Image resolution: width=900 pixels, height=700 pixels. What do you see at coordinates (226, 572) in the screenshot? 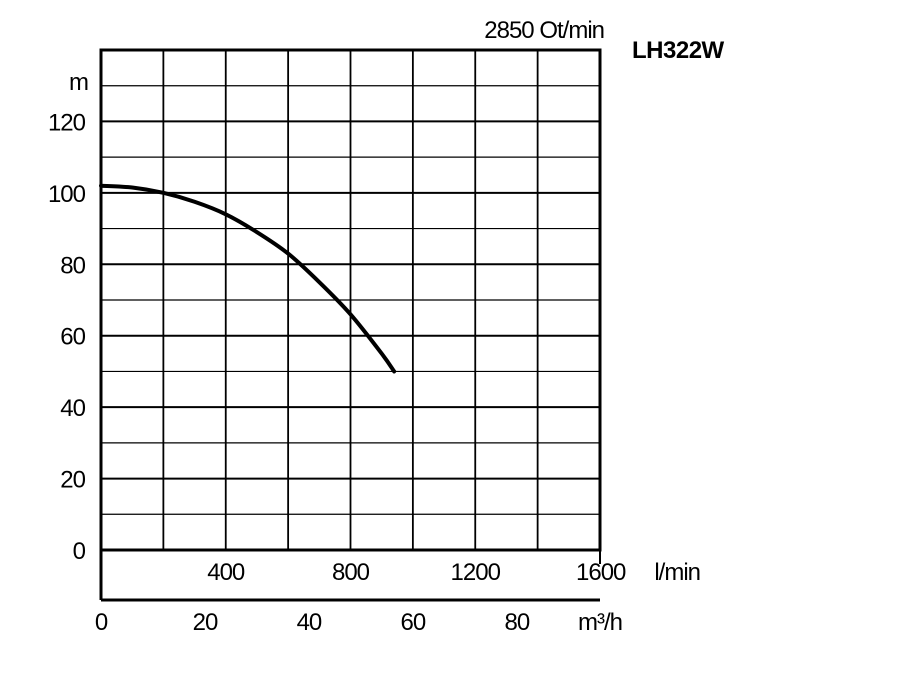
I see `x-lmin-tick-label: 400` at bounding box center [226, 572].